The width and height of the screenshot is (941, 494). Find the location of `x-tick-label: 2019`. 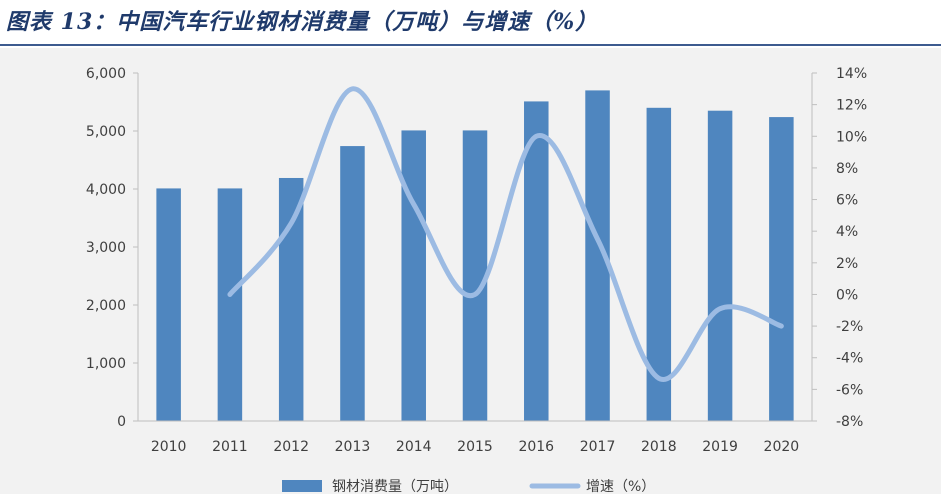

x-tick-label: 2019 is located at coordinates (720, 447).